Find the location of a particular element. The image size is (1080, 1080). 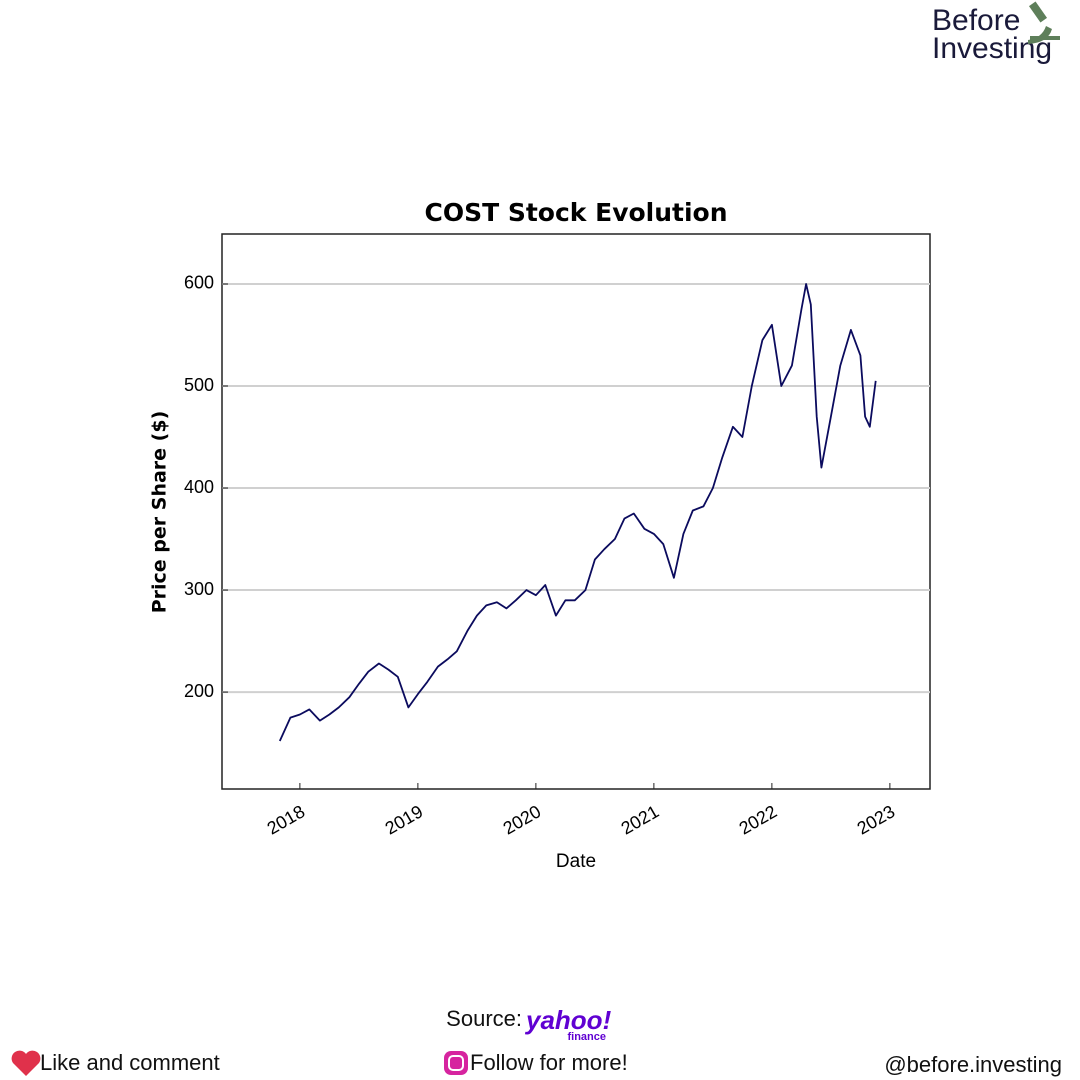

footer-left: Like and comment is located at coordinates (130, 1062).